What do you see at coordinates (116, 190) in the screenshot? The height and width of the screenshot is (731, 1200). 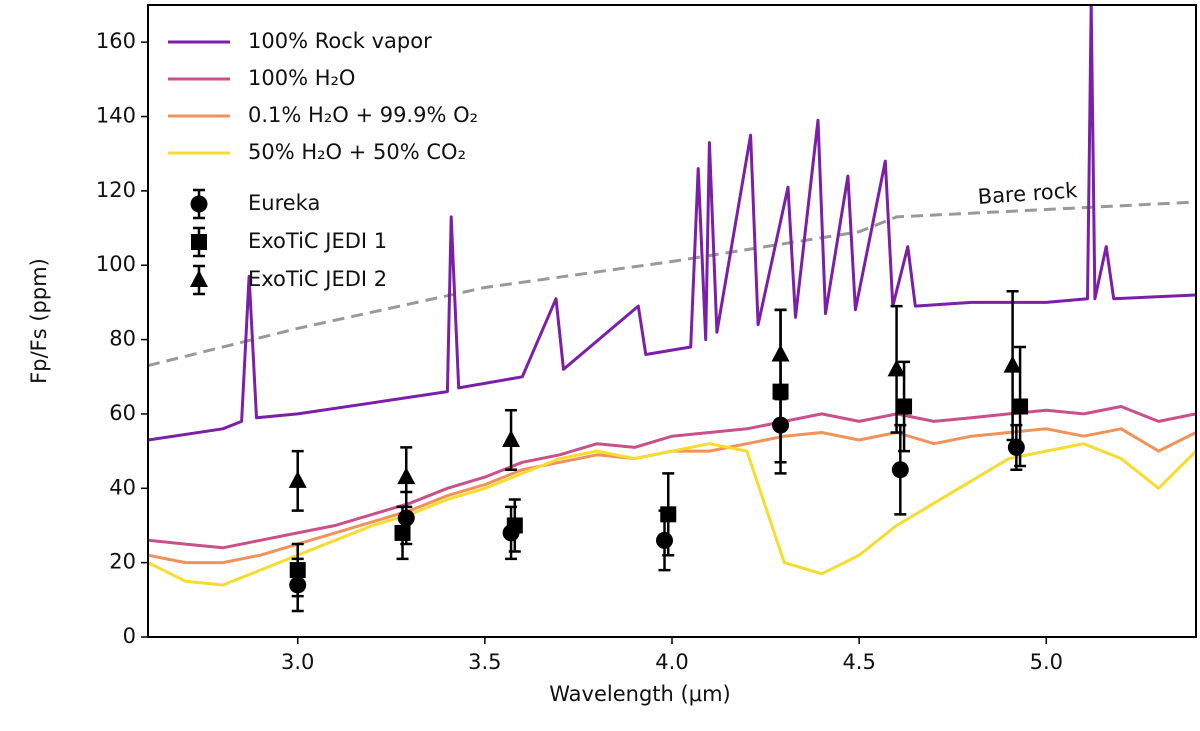 I see `y-tick-label: 120` at bounding box center [116, 190].